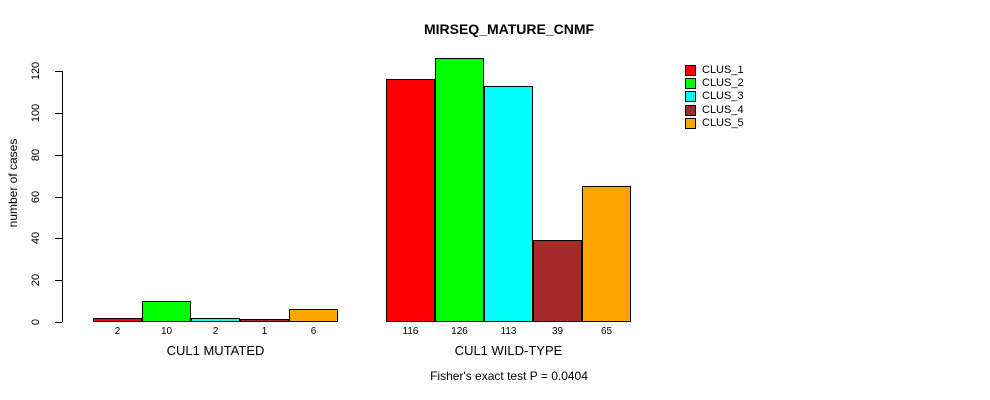 The width and height of the screenshot is (990, 400). I want to click on bar-value-label: 1, so click(264, 331).